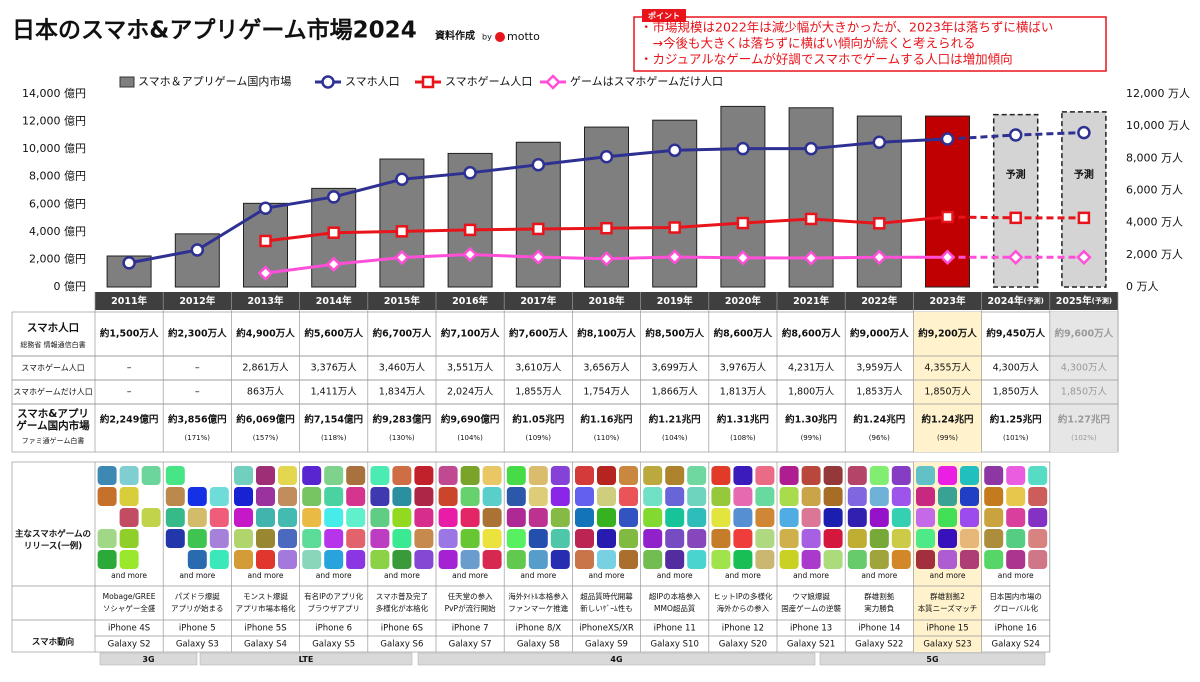  What do you see at coordinates (607, 420) in the screenshot?
I see `market-cell: 約1.16兆円` at bounding box center [607, 420].